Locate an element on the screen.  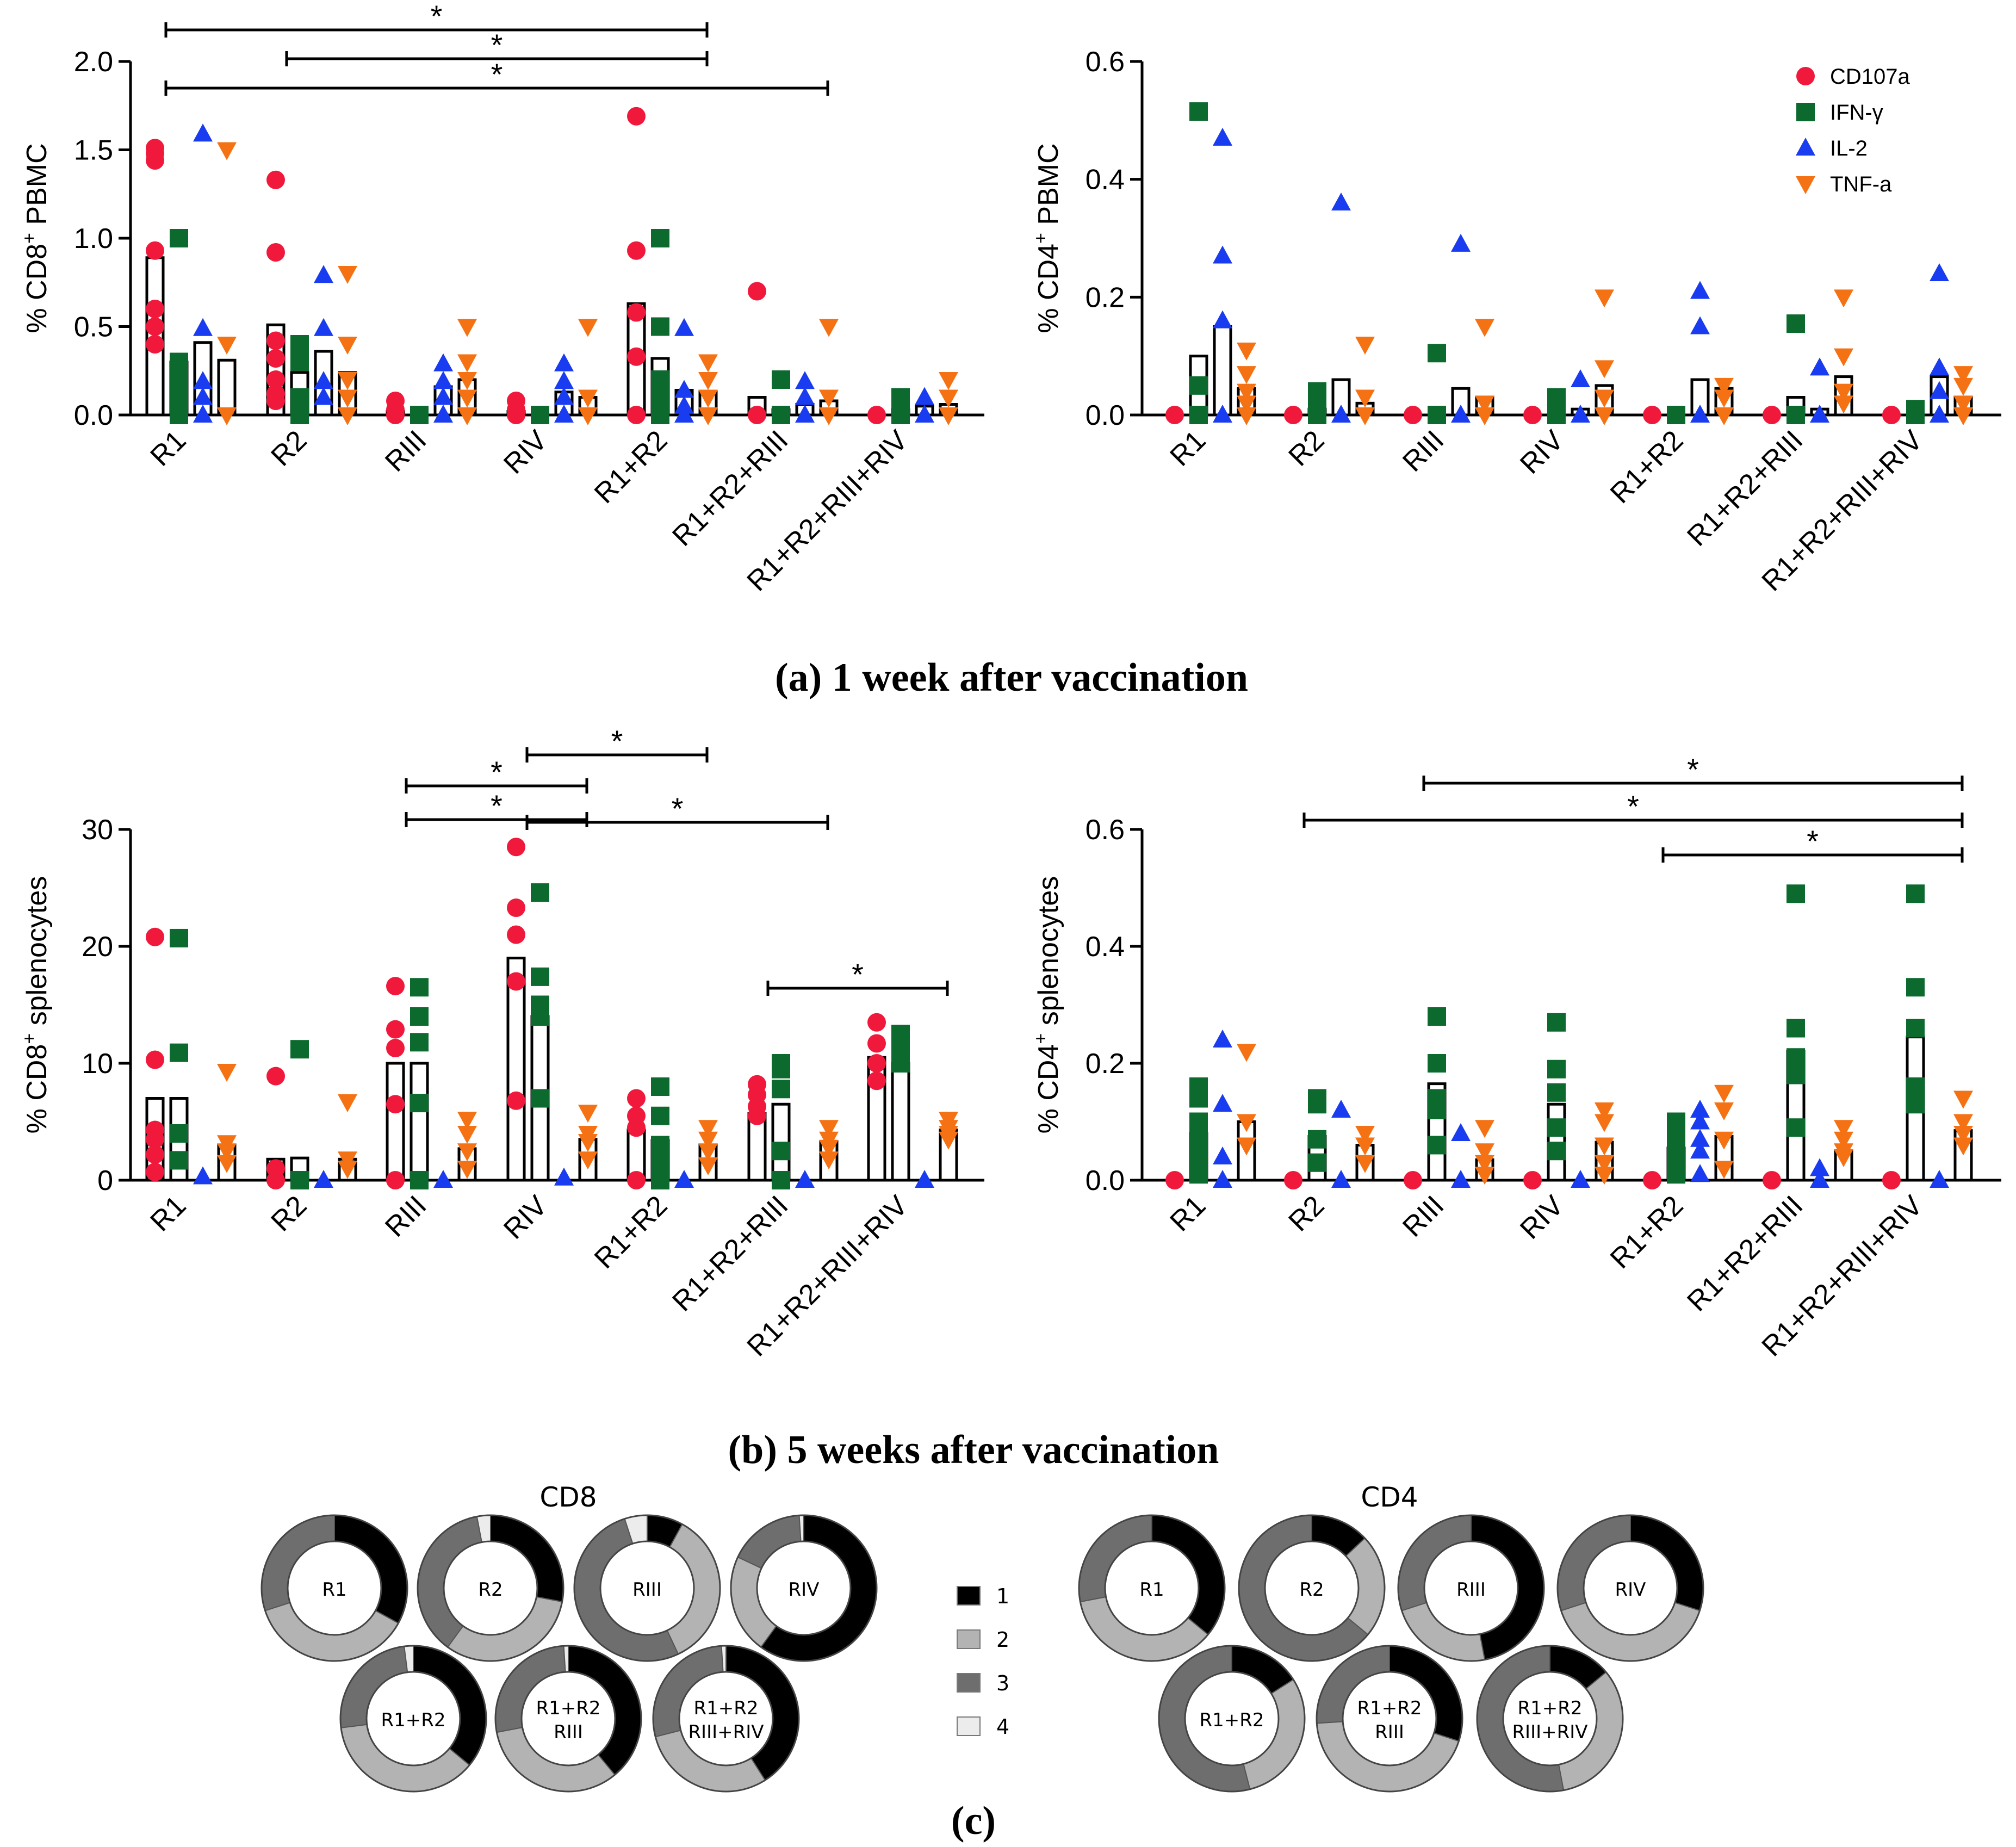
bar is located at coordinates (516, 1069).